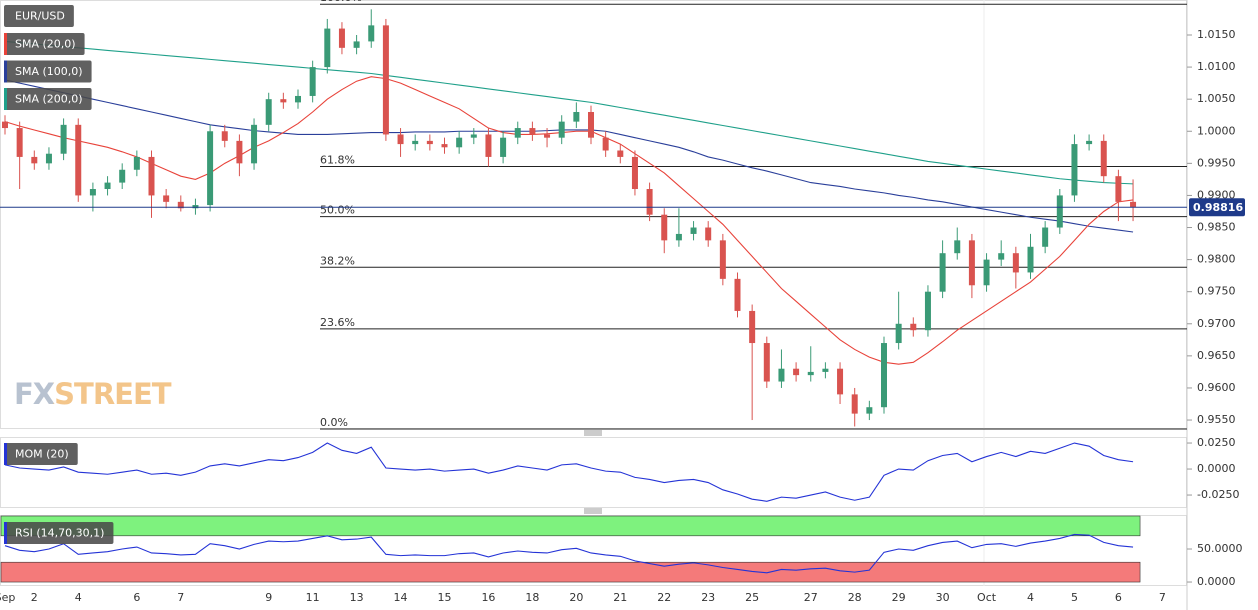 This screenshot has height=610, width=1258. I want to click on x-tick-label: 27, so click(811, 597).